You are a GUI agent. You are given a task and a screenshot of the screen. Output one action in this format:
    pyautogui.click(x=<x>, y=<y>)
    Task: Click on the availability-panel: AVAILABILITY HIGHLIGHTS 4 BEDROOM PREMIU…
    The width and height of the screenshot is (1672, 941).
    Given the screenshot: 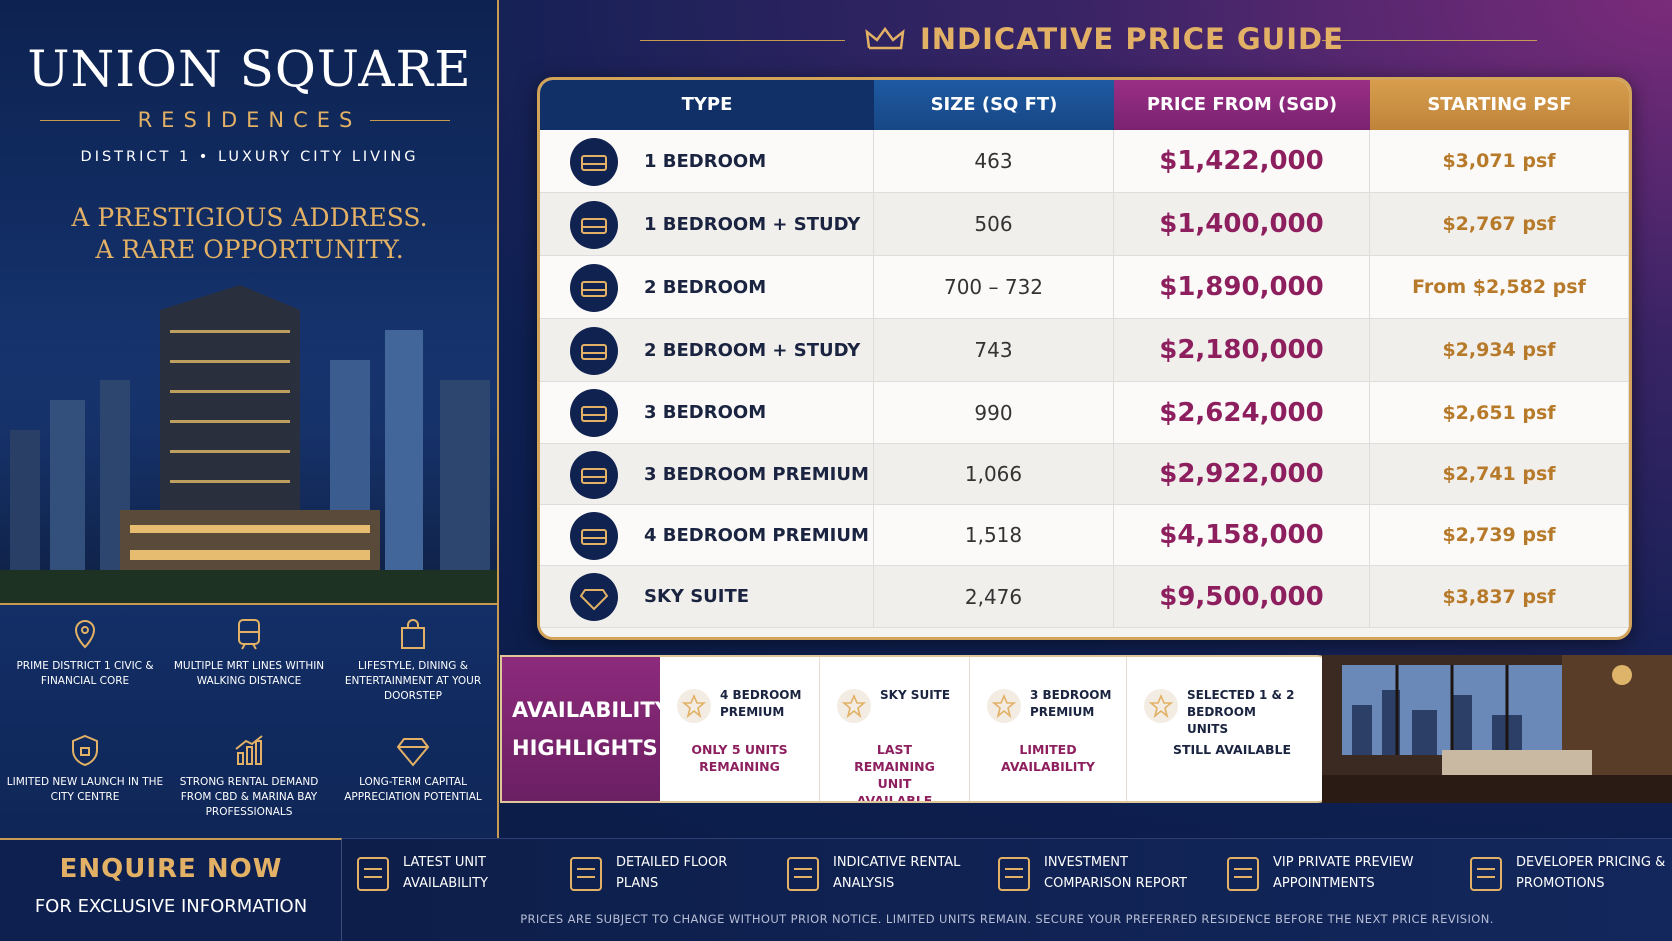 What is the action you would take?
    pyautogui.click(x=917, y=729)
    